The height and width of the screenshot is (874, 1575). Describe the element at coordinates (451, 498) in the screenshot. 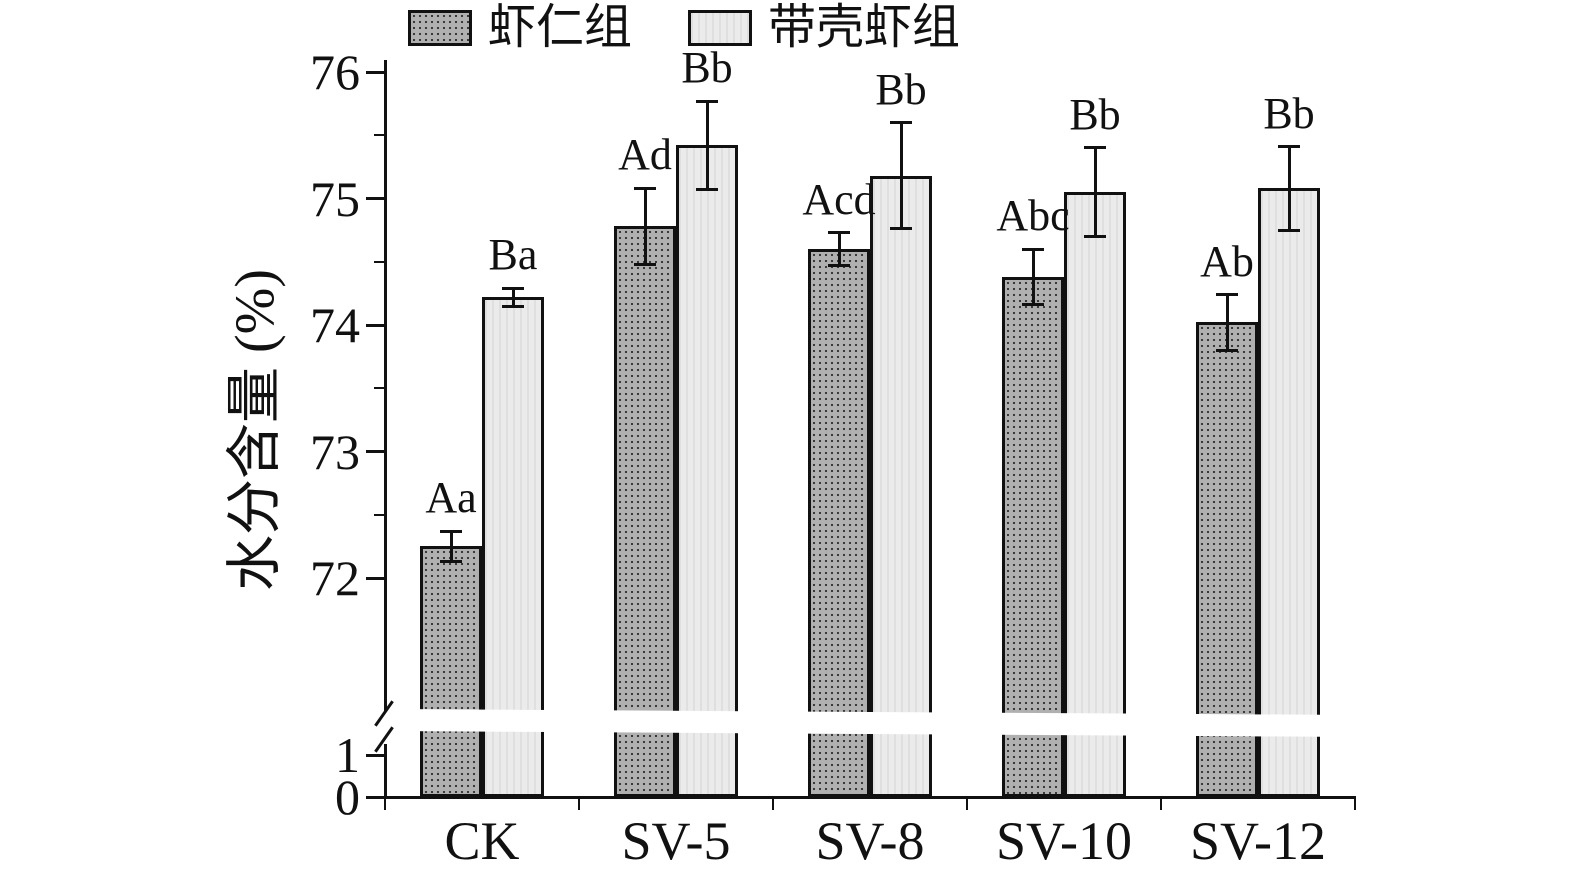

I see `significance-label: Aa` at that location.